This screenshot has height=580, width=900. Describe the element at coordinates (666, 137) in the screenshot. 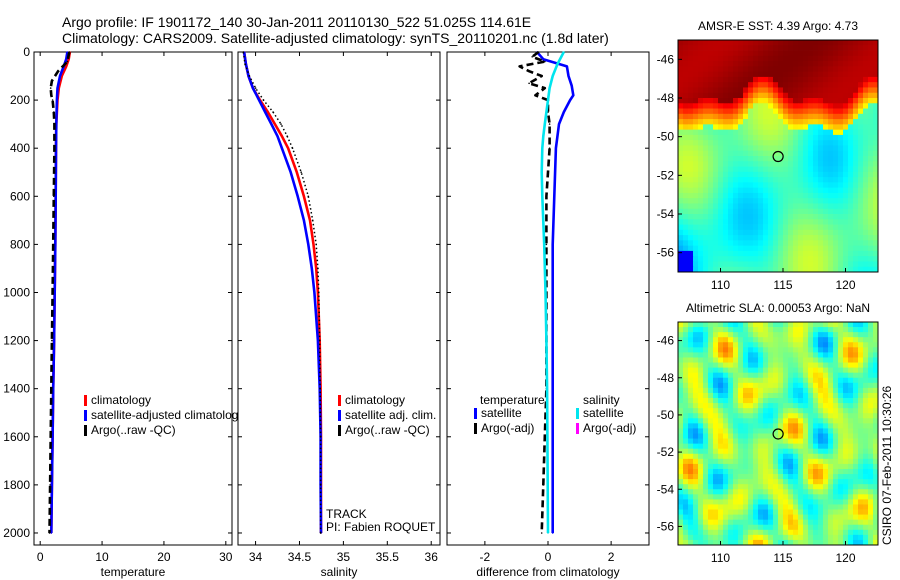

I see `y-tick-label: -50` at that location.